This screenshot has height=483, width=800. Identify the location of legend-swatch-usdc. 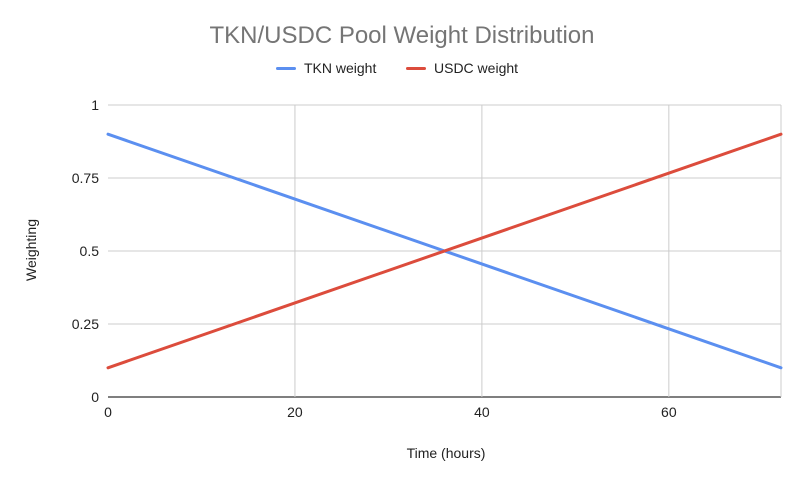
(416, 68).